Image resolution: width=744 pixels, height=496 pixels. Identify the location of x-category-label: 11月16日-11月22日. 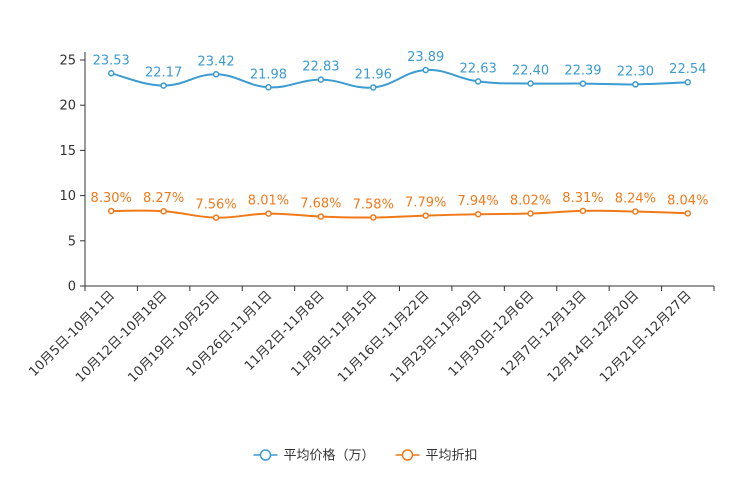
(383, 336).